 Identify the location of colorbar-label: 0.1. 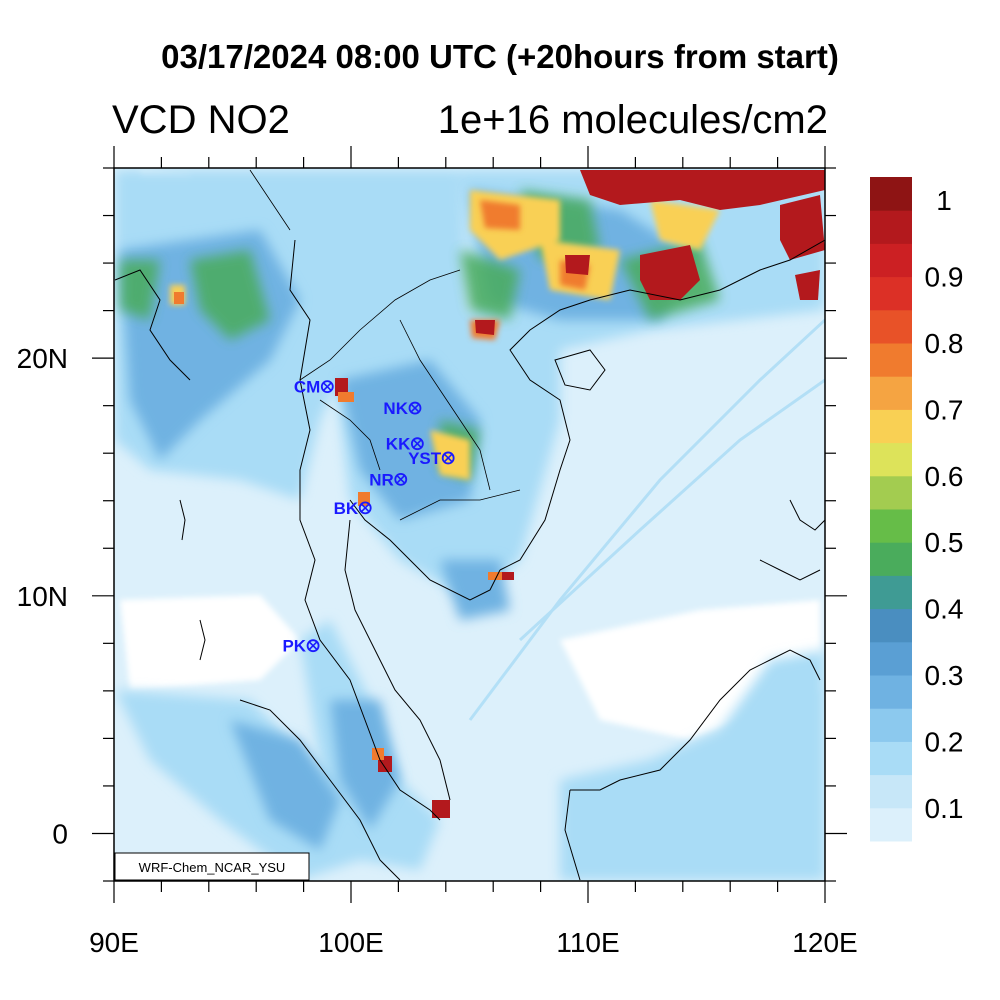
(944, 808).